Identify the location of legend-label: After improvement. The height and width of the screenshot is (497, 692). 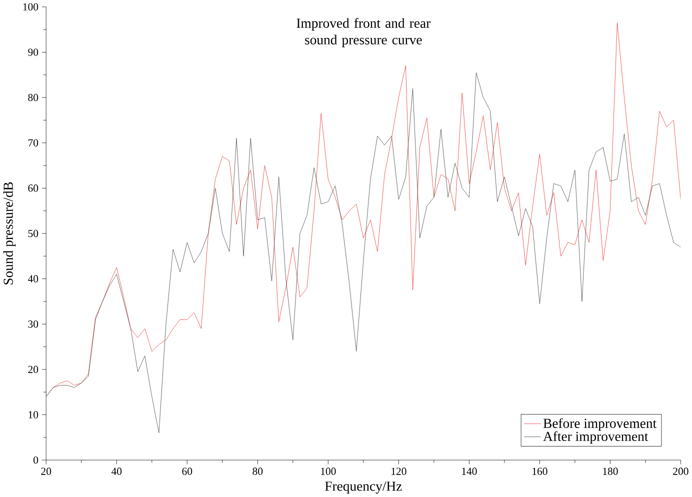
(595, 437).